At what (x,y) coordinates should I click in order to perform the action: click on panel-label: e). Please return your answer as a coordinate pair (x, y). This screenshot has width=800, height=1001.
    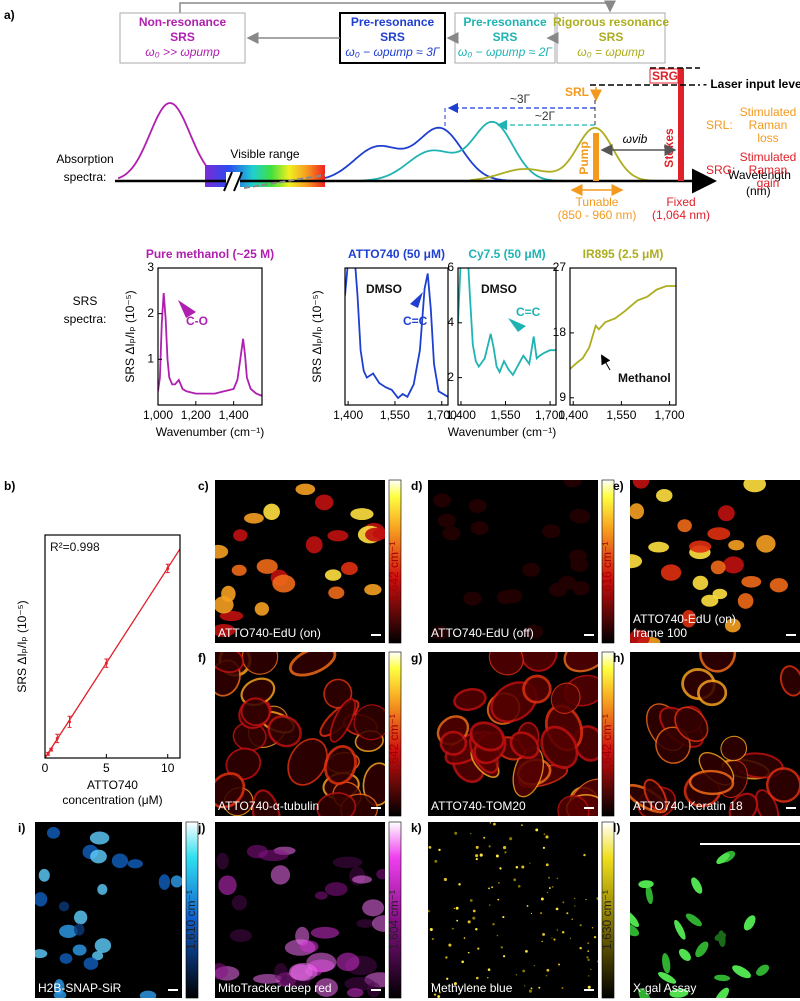
    Looking at the image, I should click on (618, 486).